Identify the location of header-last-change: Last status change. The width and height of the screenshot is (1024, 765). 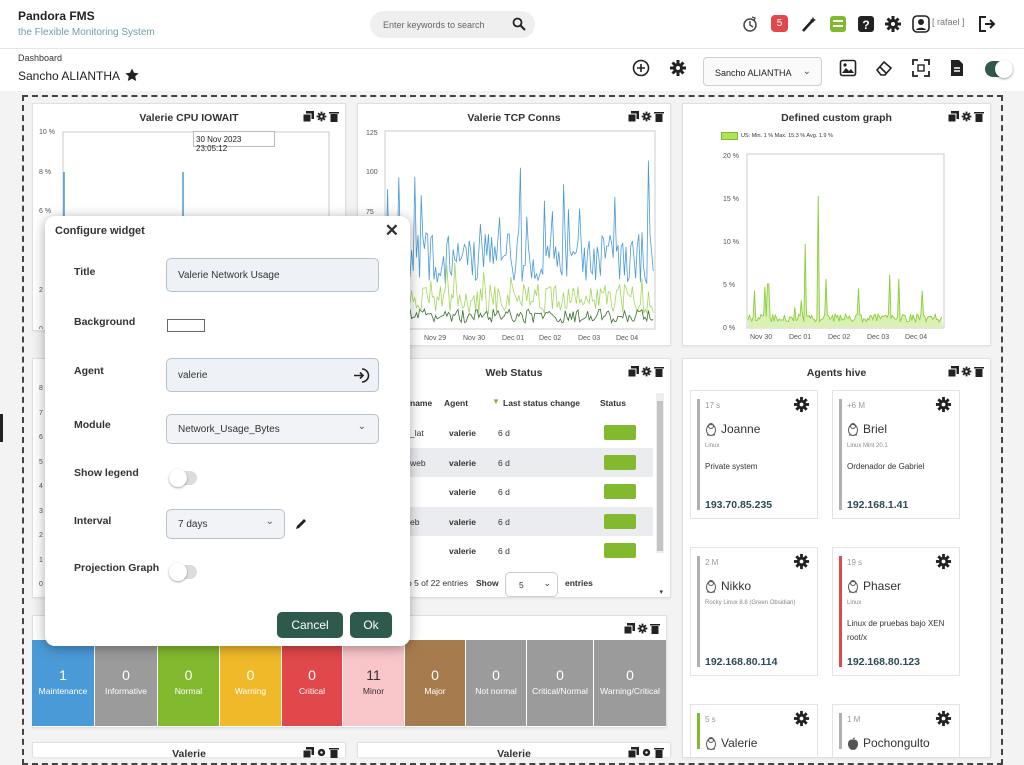
(541, 403).